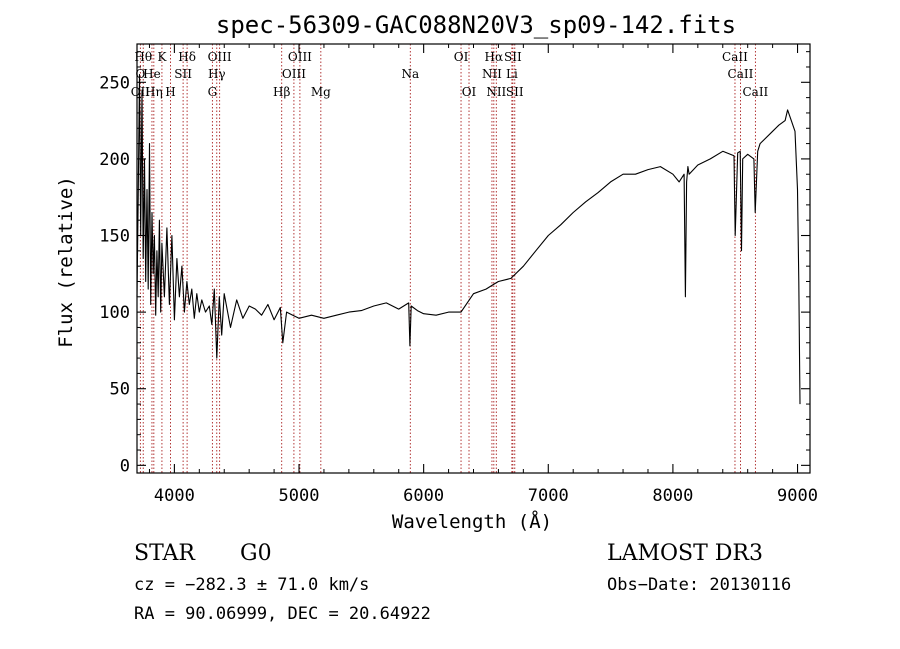  I want to click on y-tick-label: 100, so click(114, 313).